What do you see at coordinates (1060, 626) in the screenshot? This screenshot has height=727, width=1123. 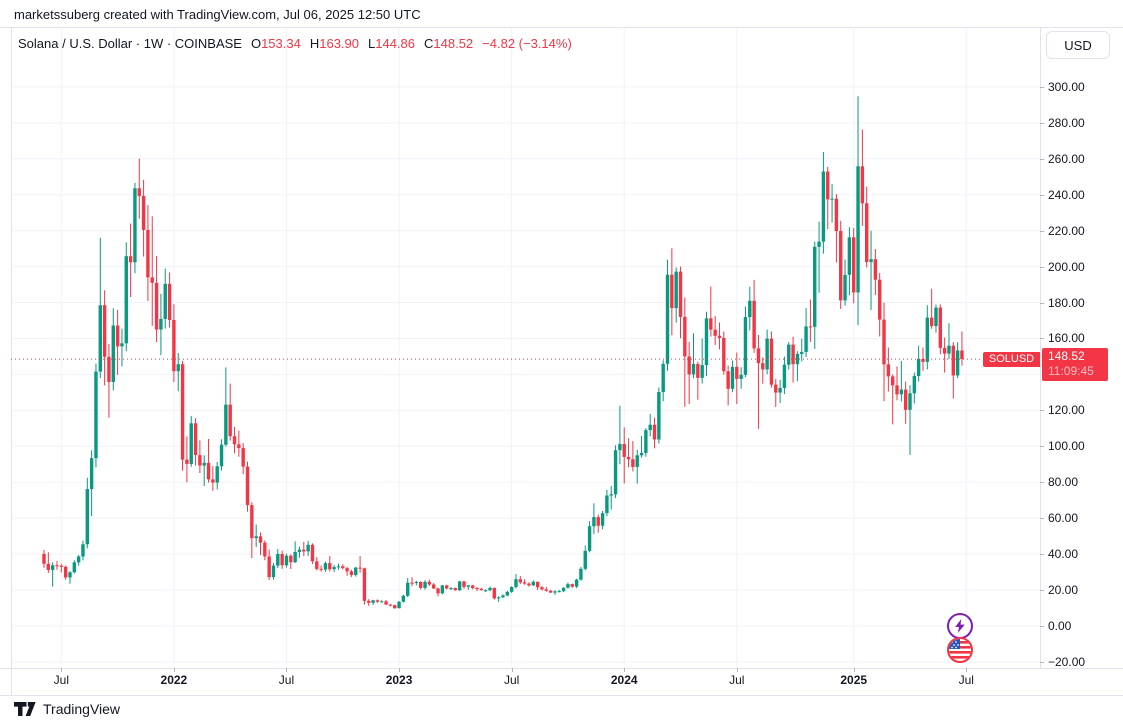 I see `price-axis-label: 0.00` at bounding box center [1060, 626].